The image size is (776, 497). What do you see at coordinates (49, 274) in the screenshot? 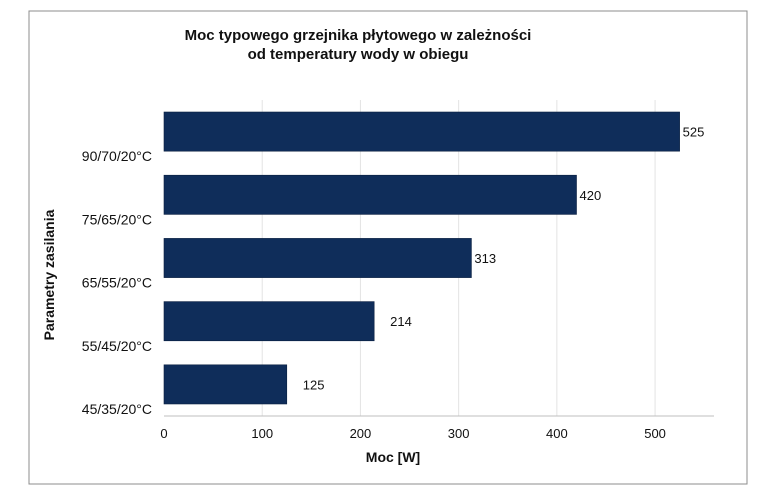
I see `y-axis-title: Parametry zasilania` at bounding box center [49, 274].